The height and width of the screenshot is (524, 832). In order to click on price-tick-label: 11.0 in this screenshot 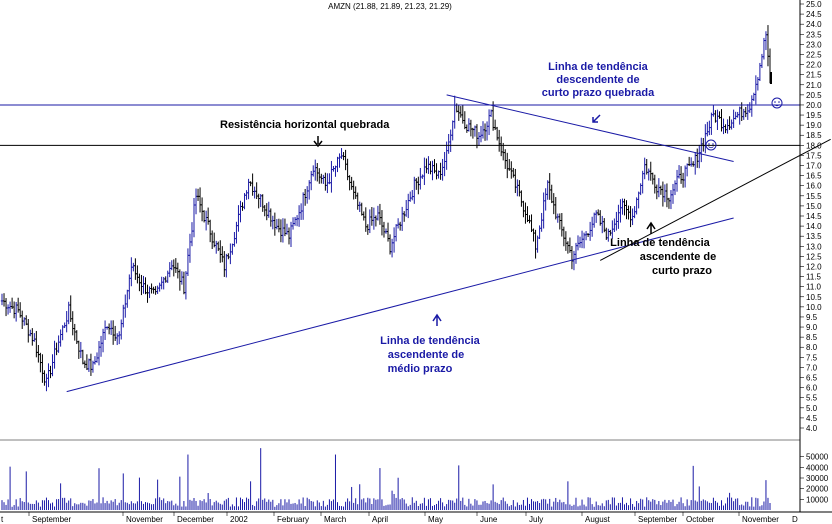, I will do `click(814, 287)`.